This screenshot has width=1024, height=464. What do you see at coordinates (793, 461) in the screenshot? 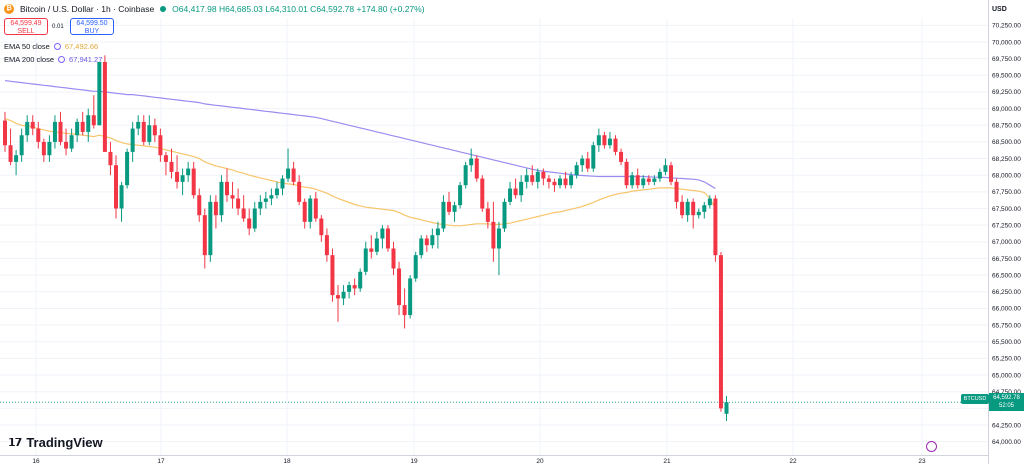
I see `time-tick-label: 22` at bounding box center [793, 461].